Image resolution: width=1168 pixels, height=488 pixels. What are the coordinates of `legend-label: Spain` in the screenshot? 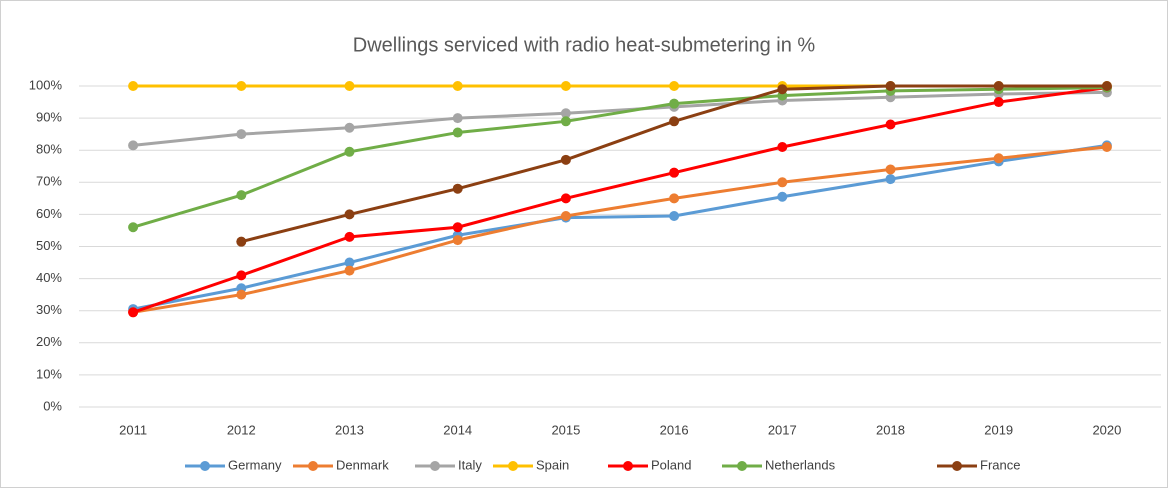 It's located at (552, 464).